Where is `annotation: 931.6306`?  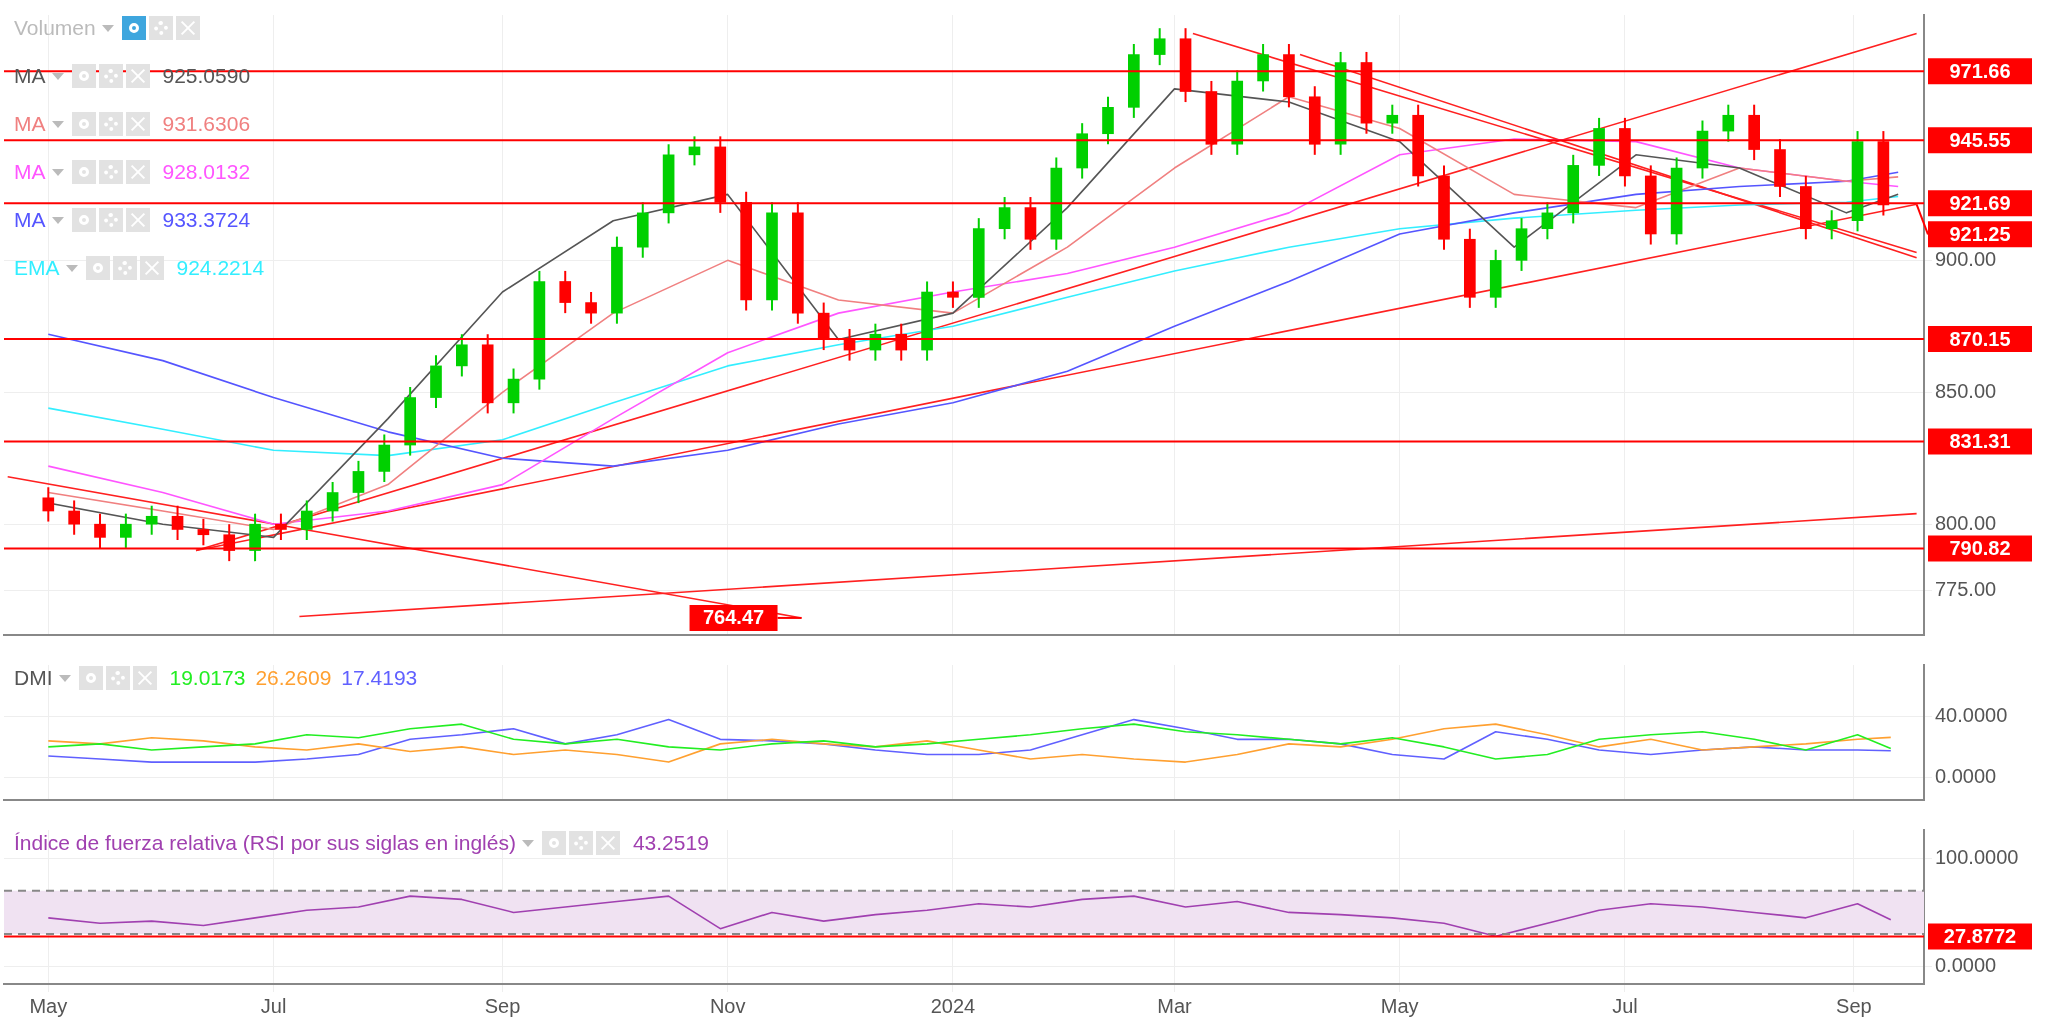
annotation: 931.6306 is located at coordinates (206, 124).